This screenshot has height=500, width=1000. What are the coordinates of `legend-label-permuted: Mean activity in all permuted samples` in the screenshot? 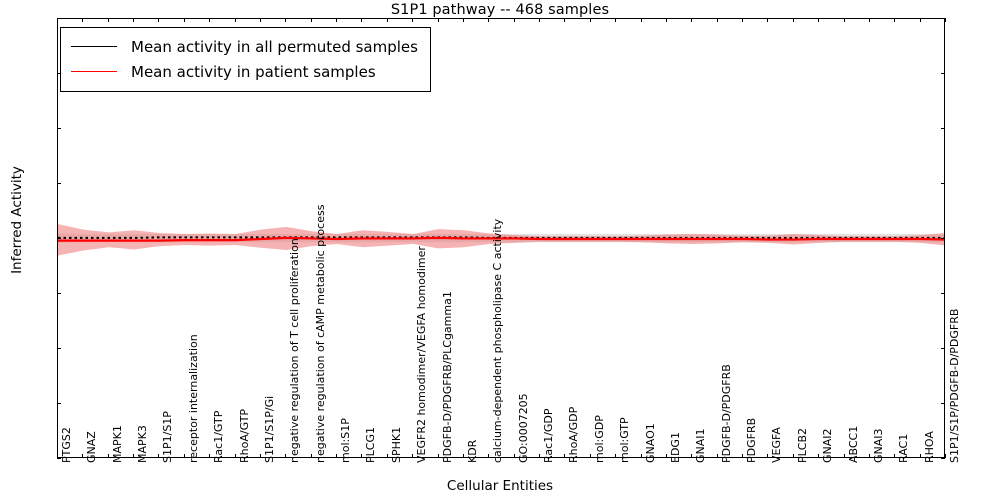 It's located at (274, 46).